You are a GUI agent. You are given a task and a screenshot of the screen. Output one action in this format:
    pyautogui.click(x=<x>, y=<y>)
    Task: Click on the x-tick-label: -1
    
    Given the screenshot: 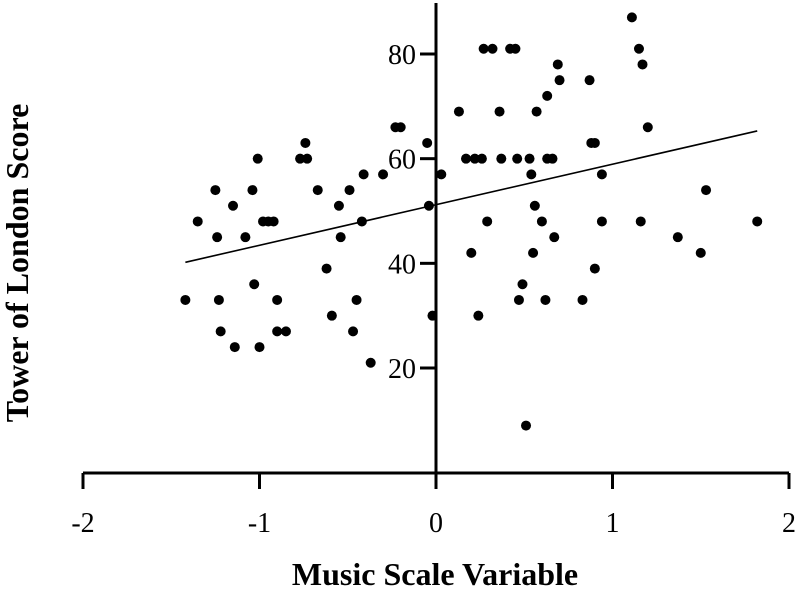 What is the action you would take?
    pyautogui.click(x=259, y=523)
    